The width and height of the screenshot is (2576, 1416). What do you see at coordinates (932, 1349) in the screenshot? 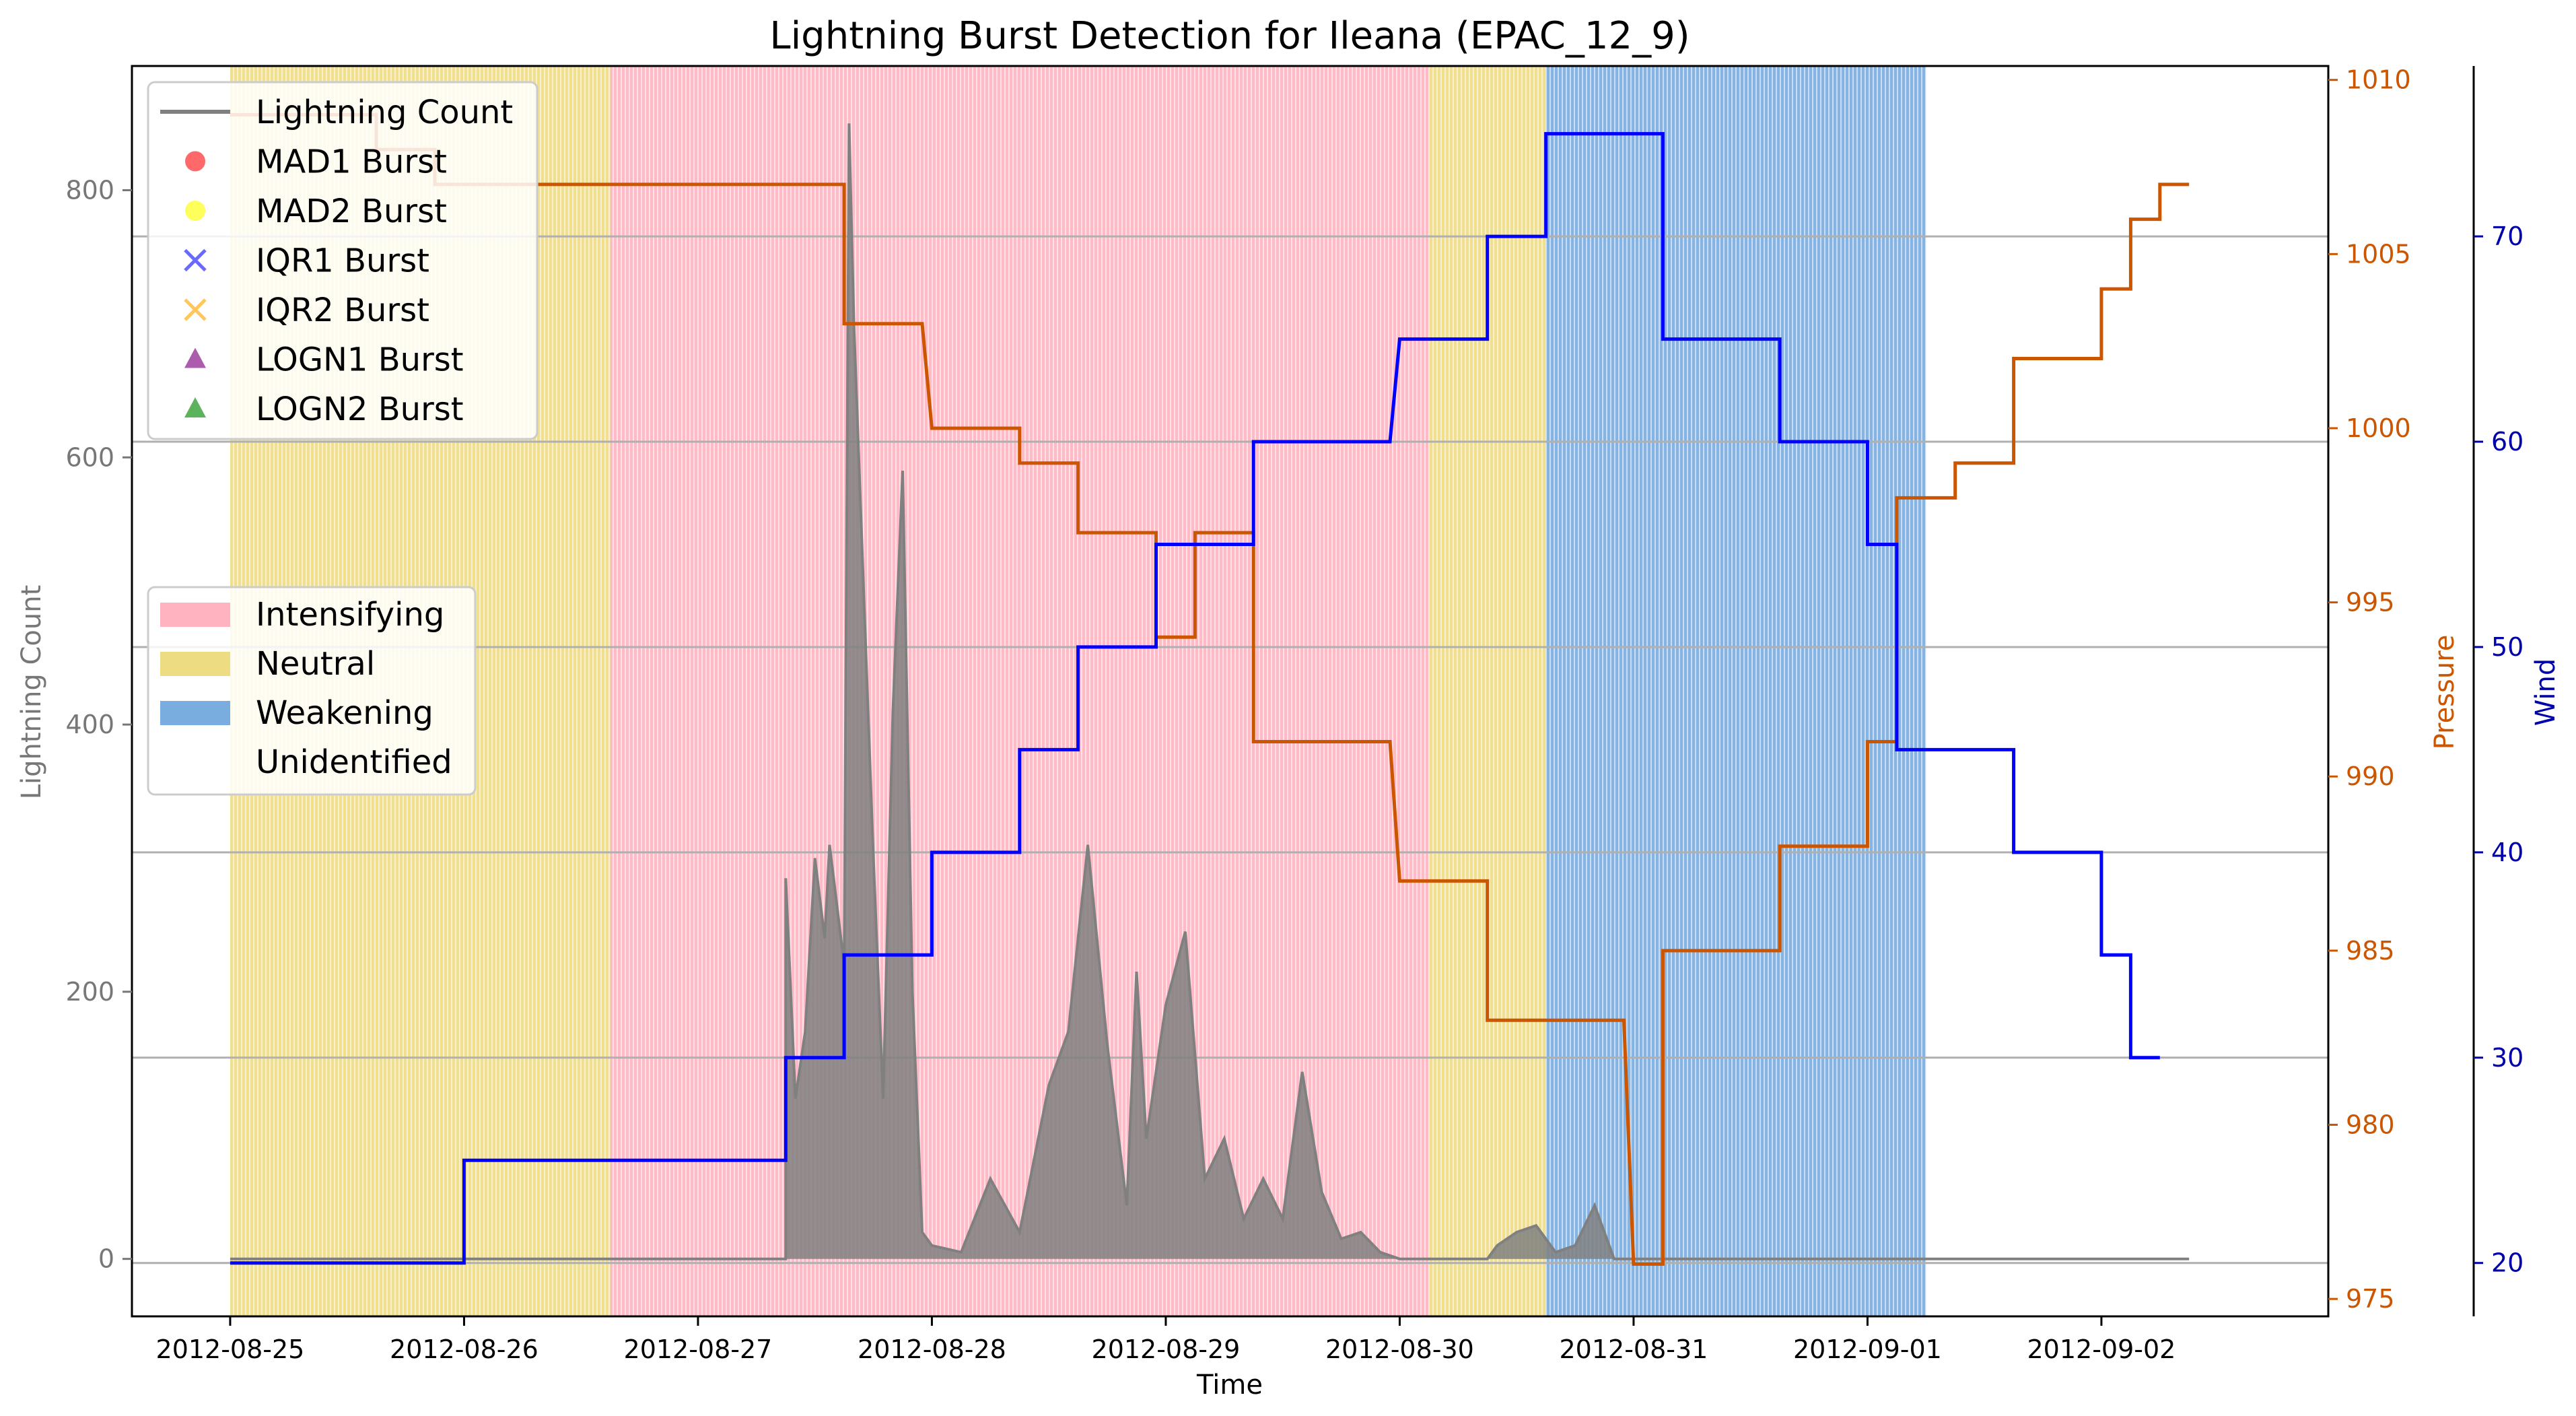
I see `x-tick-label: 2012-08-28` at bounding box center [932, 1349].